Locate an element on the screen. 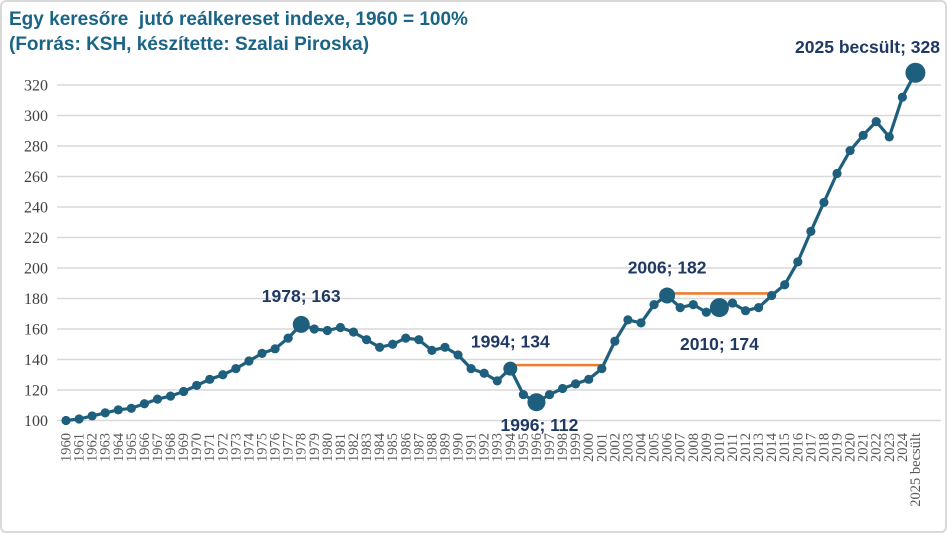 The width and height of the screenshot is (947, 533). data-point-1980 is located at coordinates (327, 330).